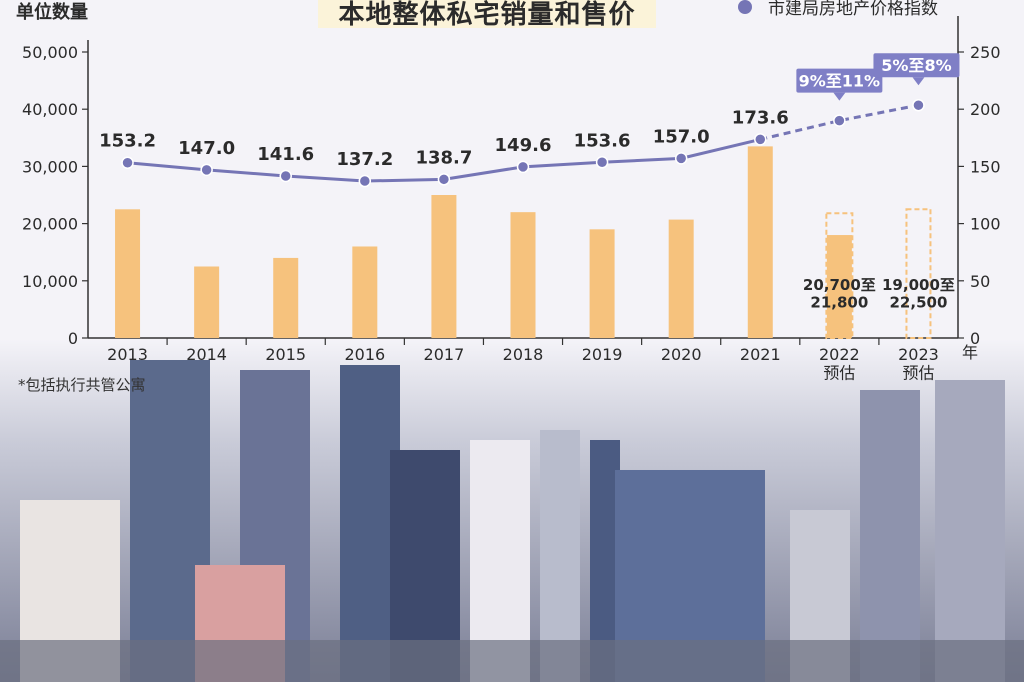 The height and width of the screenshot is (682, 1024). What do you see at coordinates (918, 293) in the screenshot?
I see `bar-range-label: 19,000至 22,500` at bounding box center [918, 293].